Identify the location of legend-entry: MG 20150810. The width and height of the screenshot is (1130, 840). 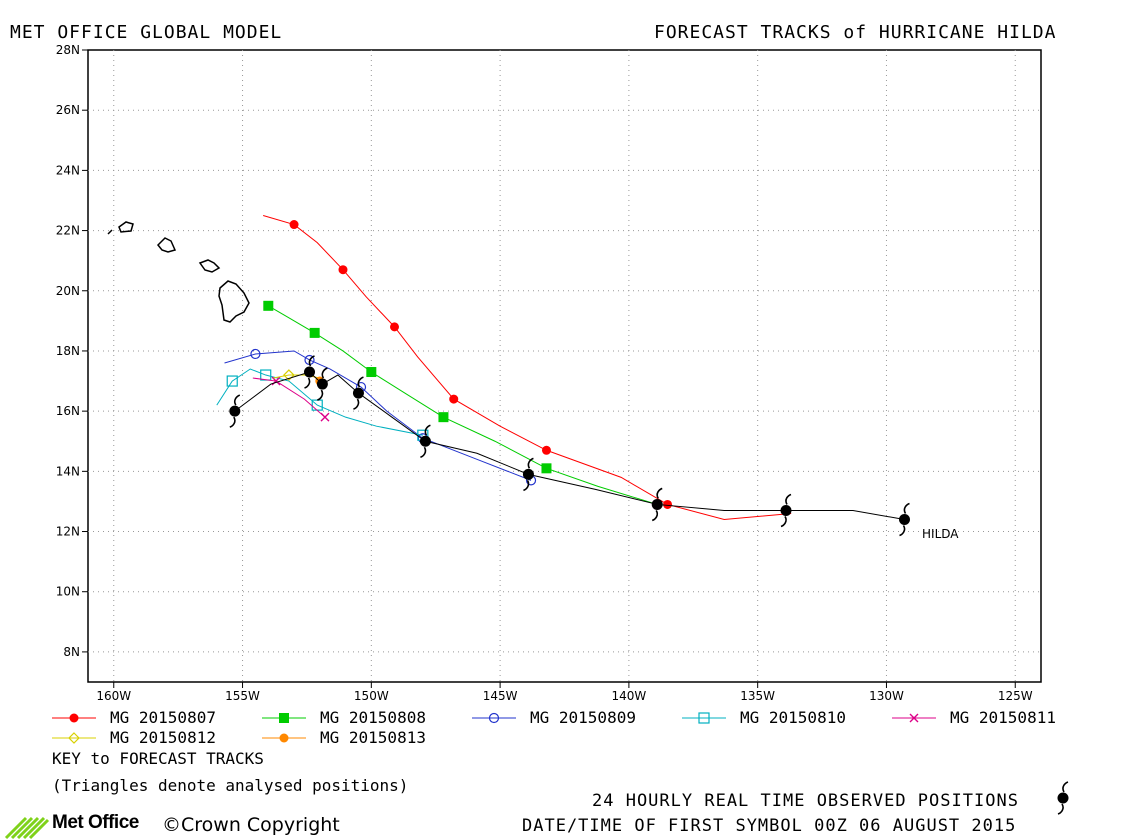
(793, 717).